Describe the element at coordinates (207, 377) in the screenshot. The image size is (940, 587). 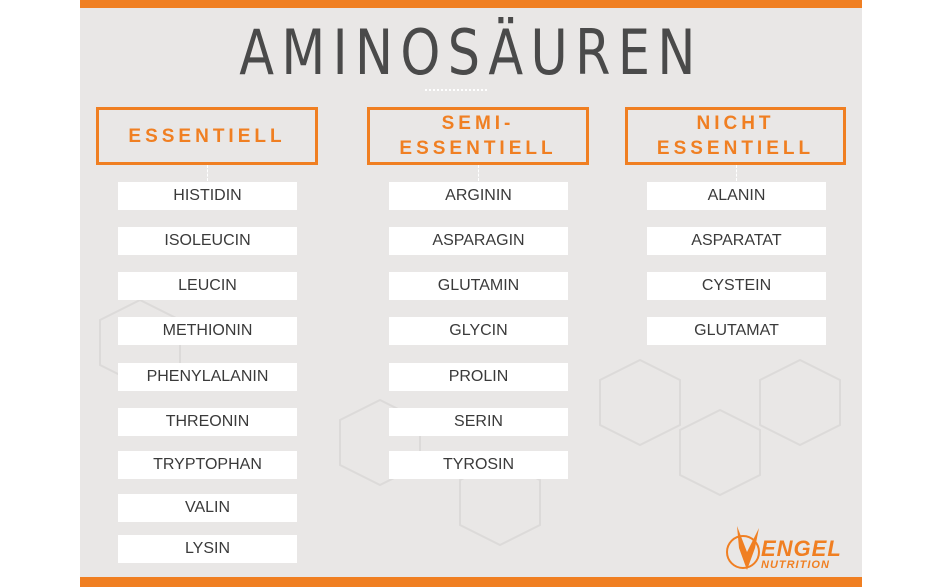
I see `amino-acid-item: PHENYLALANIN` at that location.